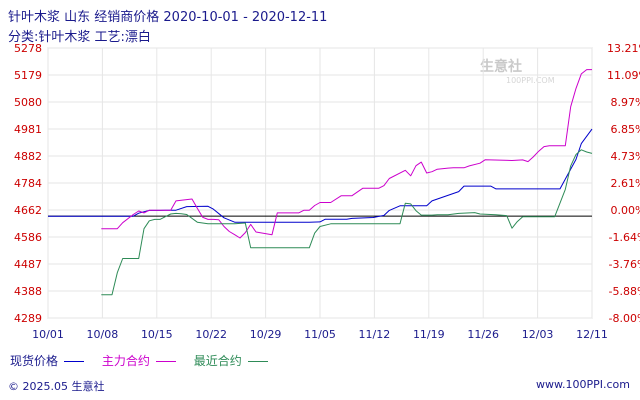 This screenshot has width=640, height=400. I want to click on y-left-tick-label: 4586, so click(28, 237).